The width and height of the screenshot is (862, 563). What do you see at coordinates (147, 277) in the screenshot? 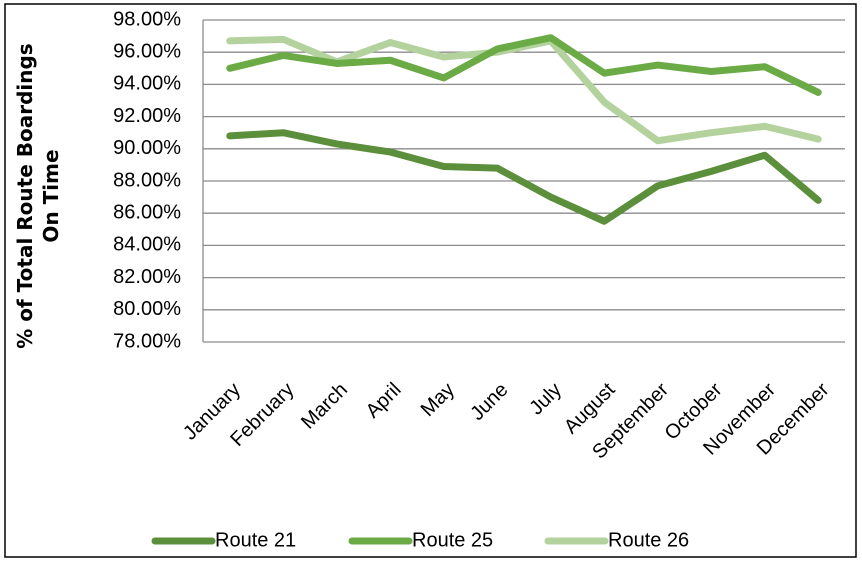
I see `y-tick-label: 82.00%` at bounding box center [147, 277].